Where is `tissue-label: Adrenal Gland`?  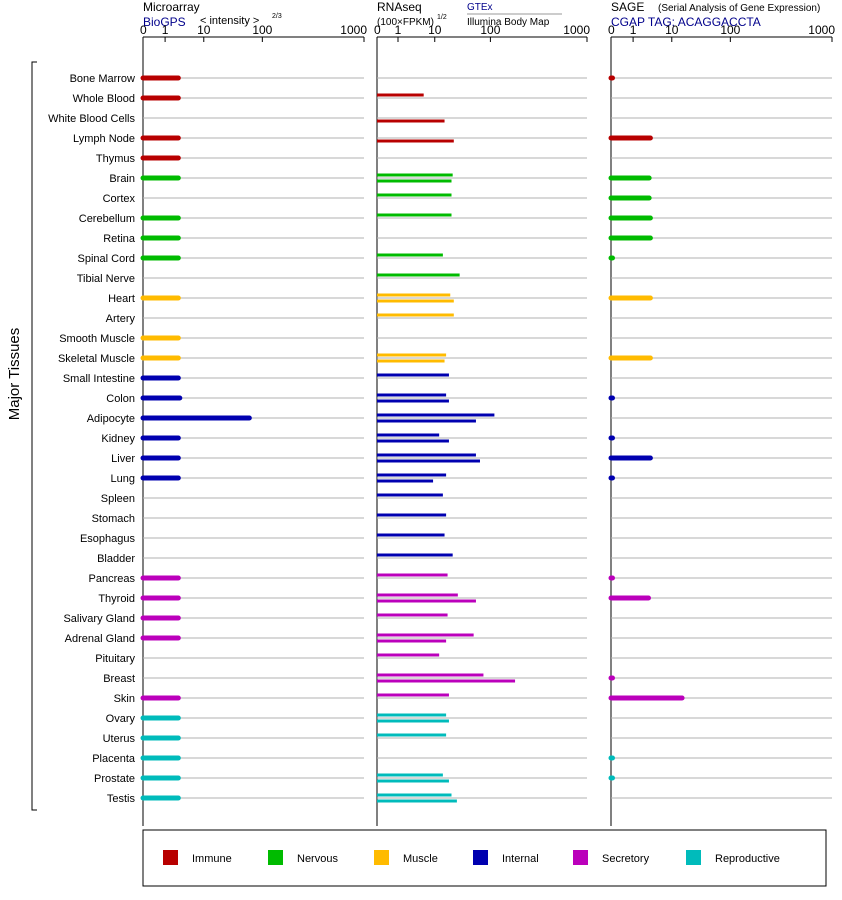 tissue-label: Adrenal Gland is located at coordinates (100, 639).